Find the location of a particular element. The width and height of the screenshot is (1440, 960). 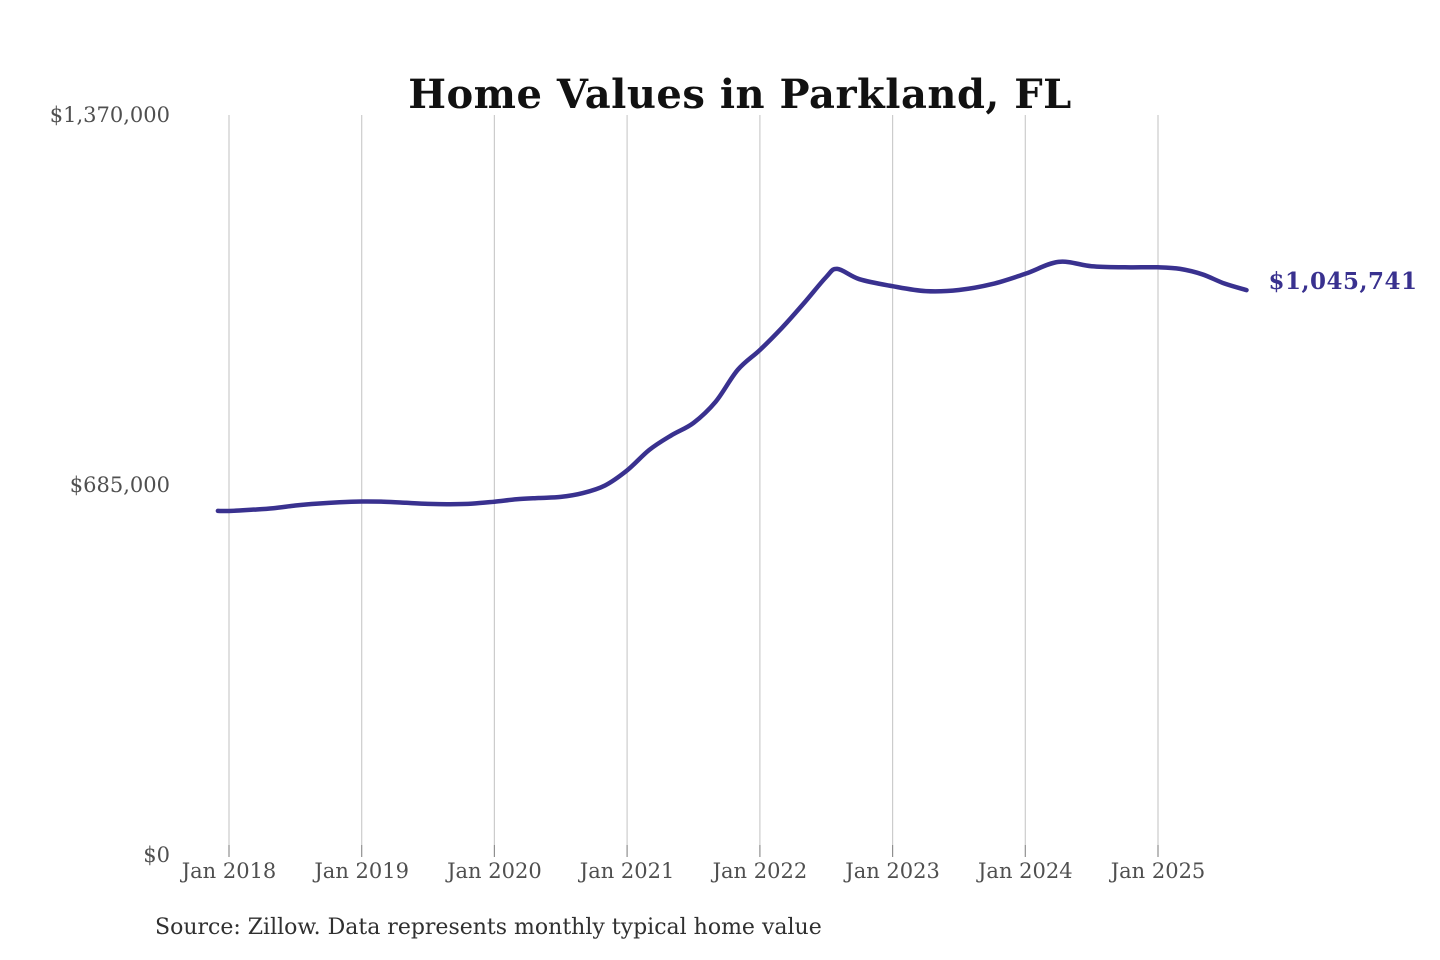

x-axis-label: Jan 2021 is located at coordinates (627, 871).